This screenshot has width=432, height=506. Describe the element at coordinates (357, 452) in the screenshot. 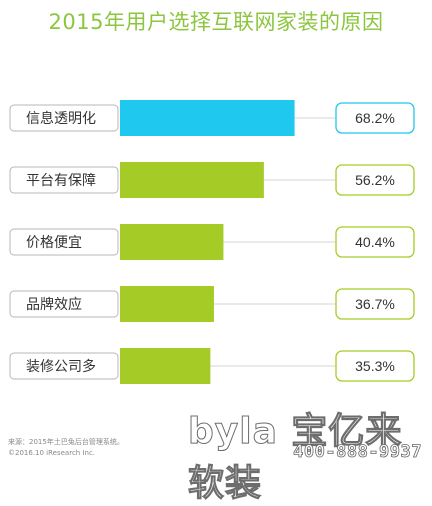

I see `watermark-phone: 400-888-9937` at that location.